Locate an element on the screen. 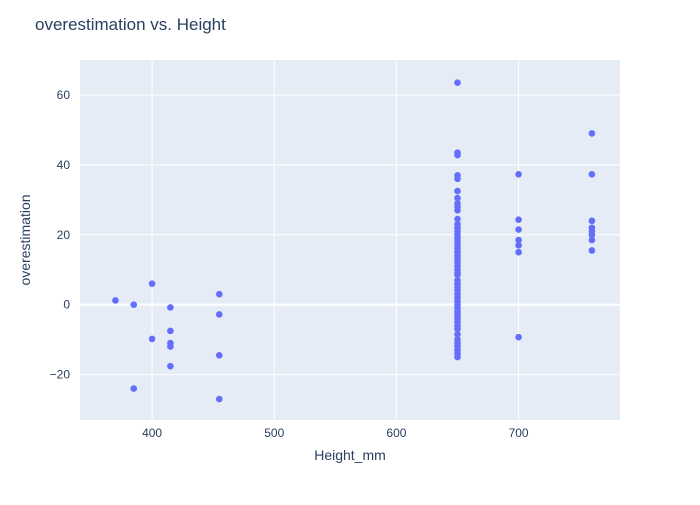  y-tick-label: 40 is located at coordinates (64, 165).